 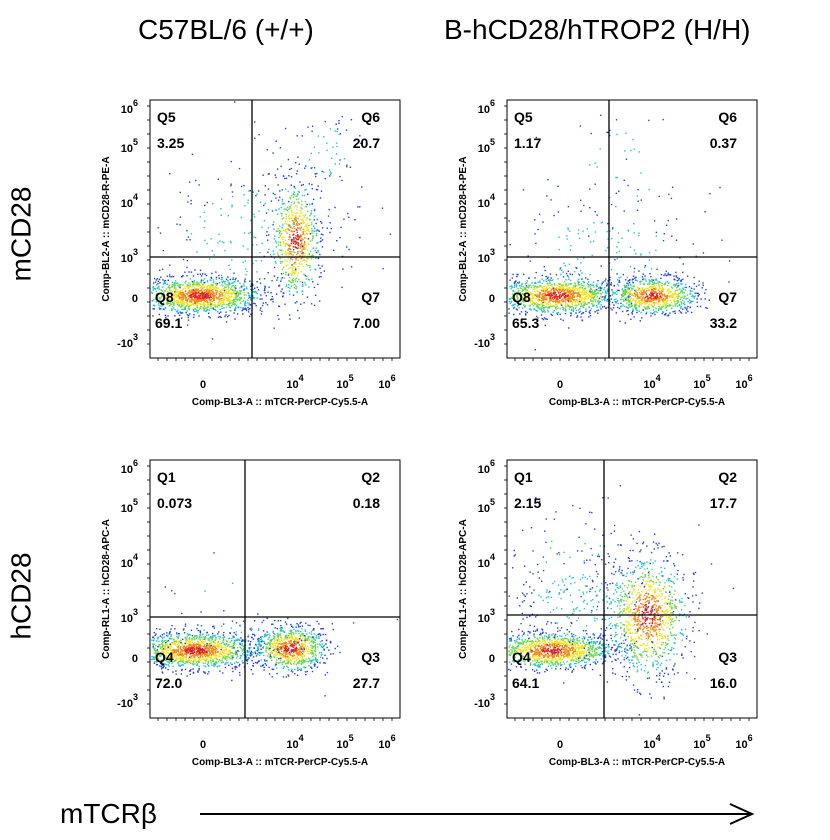 I want to click on quadrant-percent: 65.3, so click(x=525, y=323).